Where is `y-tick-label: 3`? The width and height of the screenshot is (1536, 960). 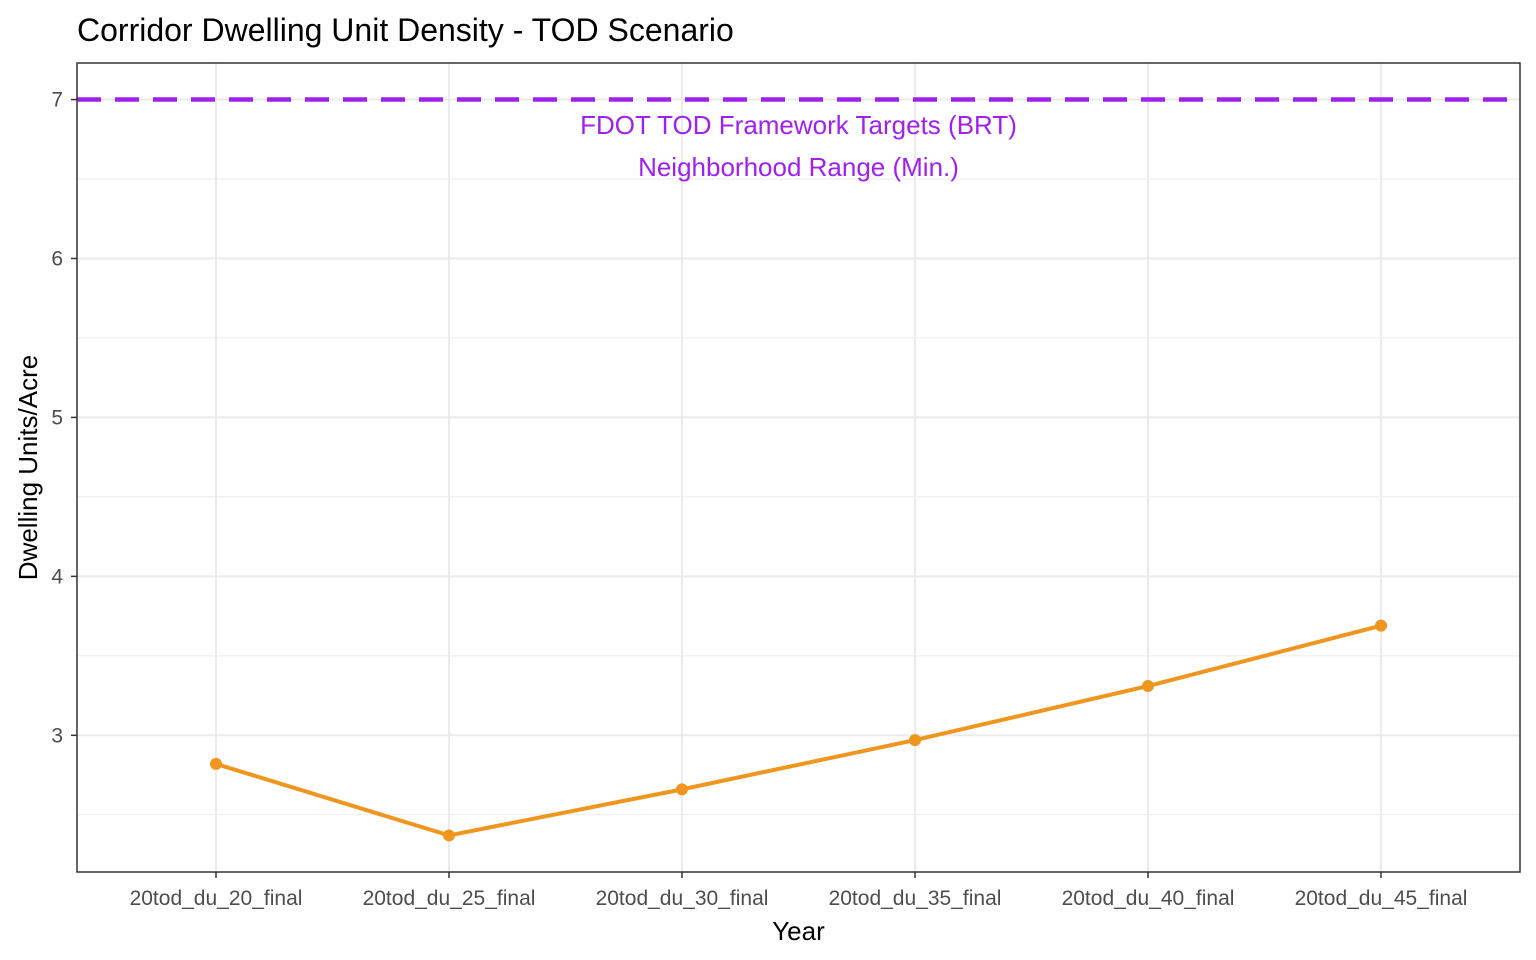
y-tick-label: 3 is located at coordinates (57, 735).